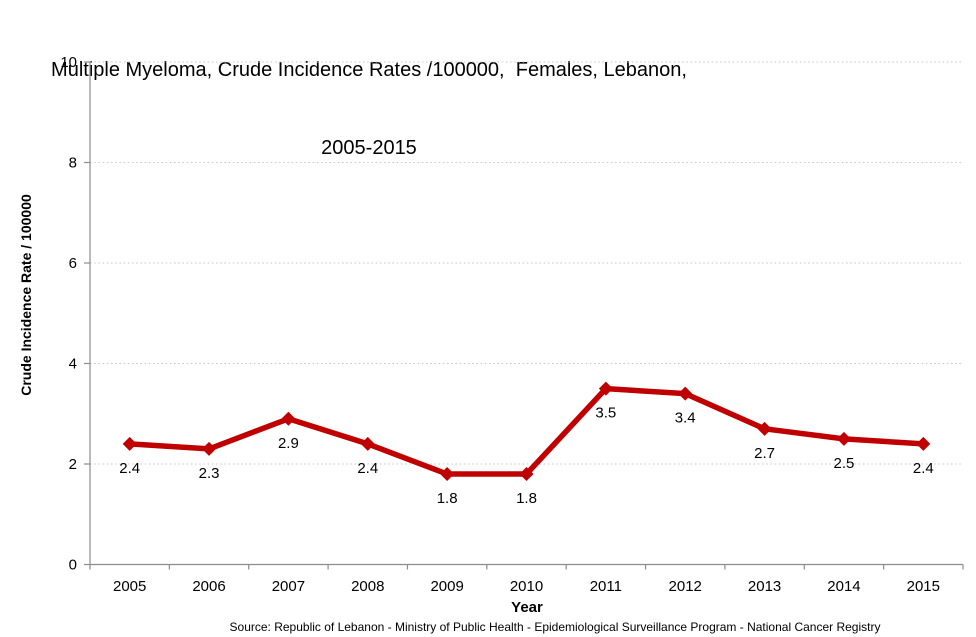  Describe the element at coordinates (526, 586) in the screenshot. I see `x-tick-label: 2010` at that location.